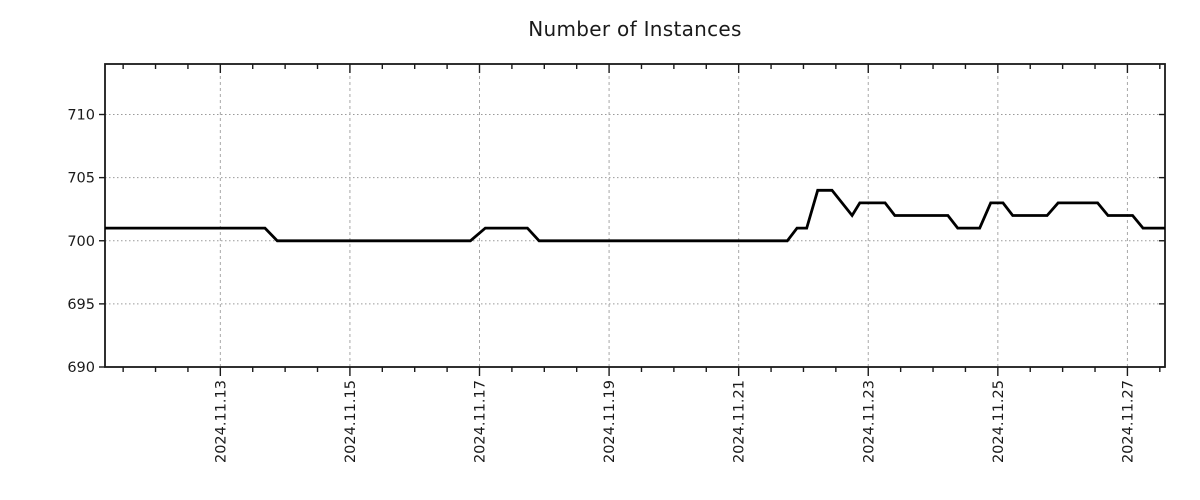 The height and width of the screenshot is (500, 1200). Describe the element at coordinates (480, 421) in the screenshot. I see `x-tick-label: 2024.11.17` at that location.